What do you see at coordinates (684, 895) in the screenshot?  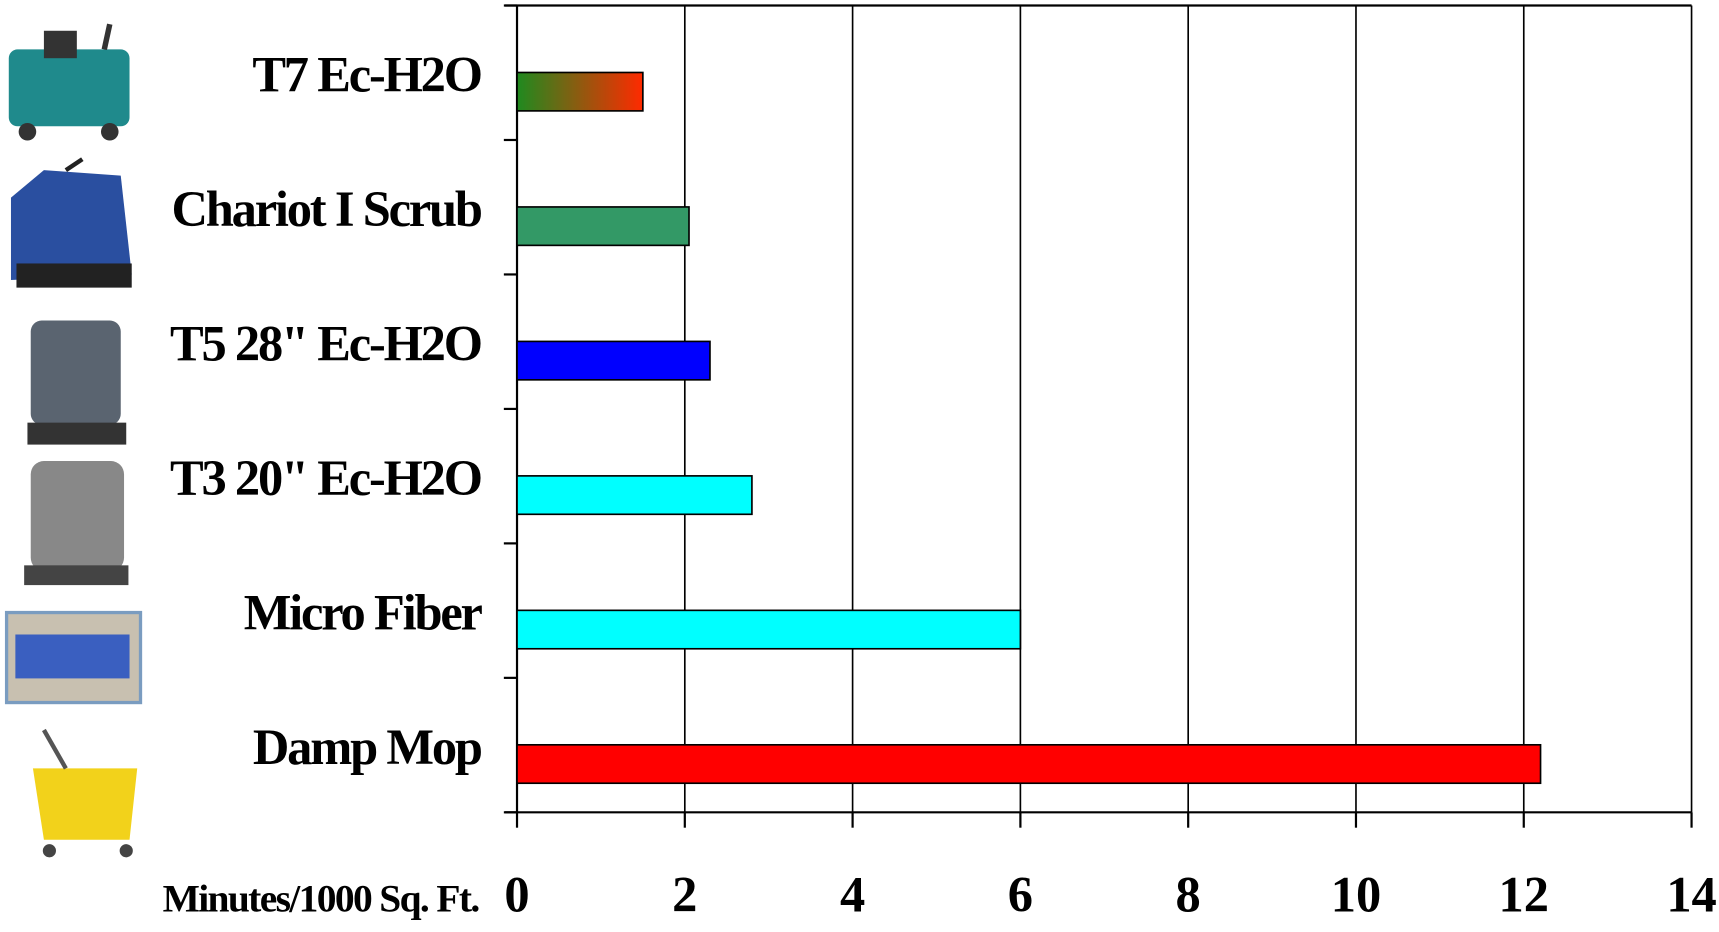 I see `x-tick-label: 2` at bounding box center [684, 895].